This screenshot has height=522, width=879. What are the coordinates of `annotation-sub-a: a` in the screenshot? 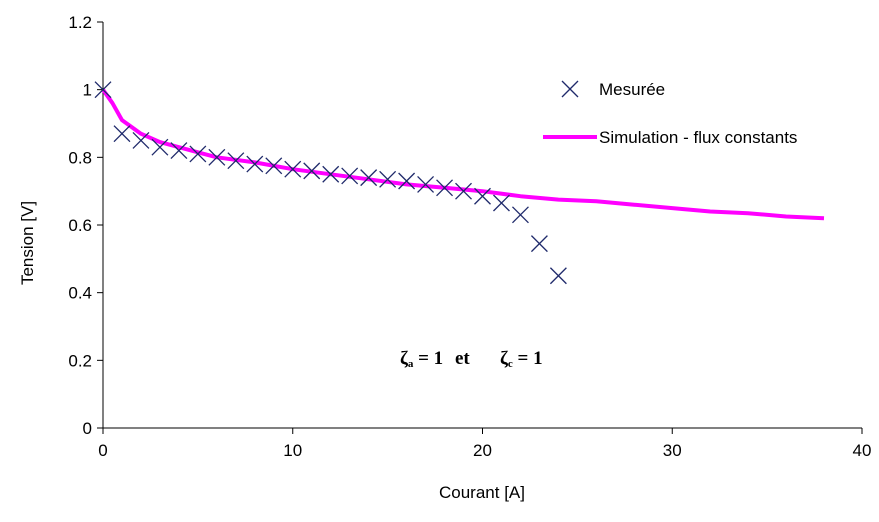 It's located at (411, 364).